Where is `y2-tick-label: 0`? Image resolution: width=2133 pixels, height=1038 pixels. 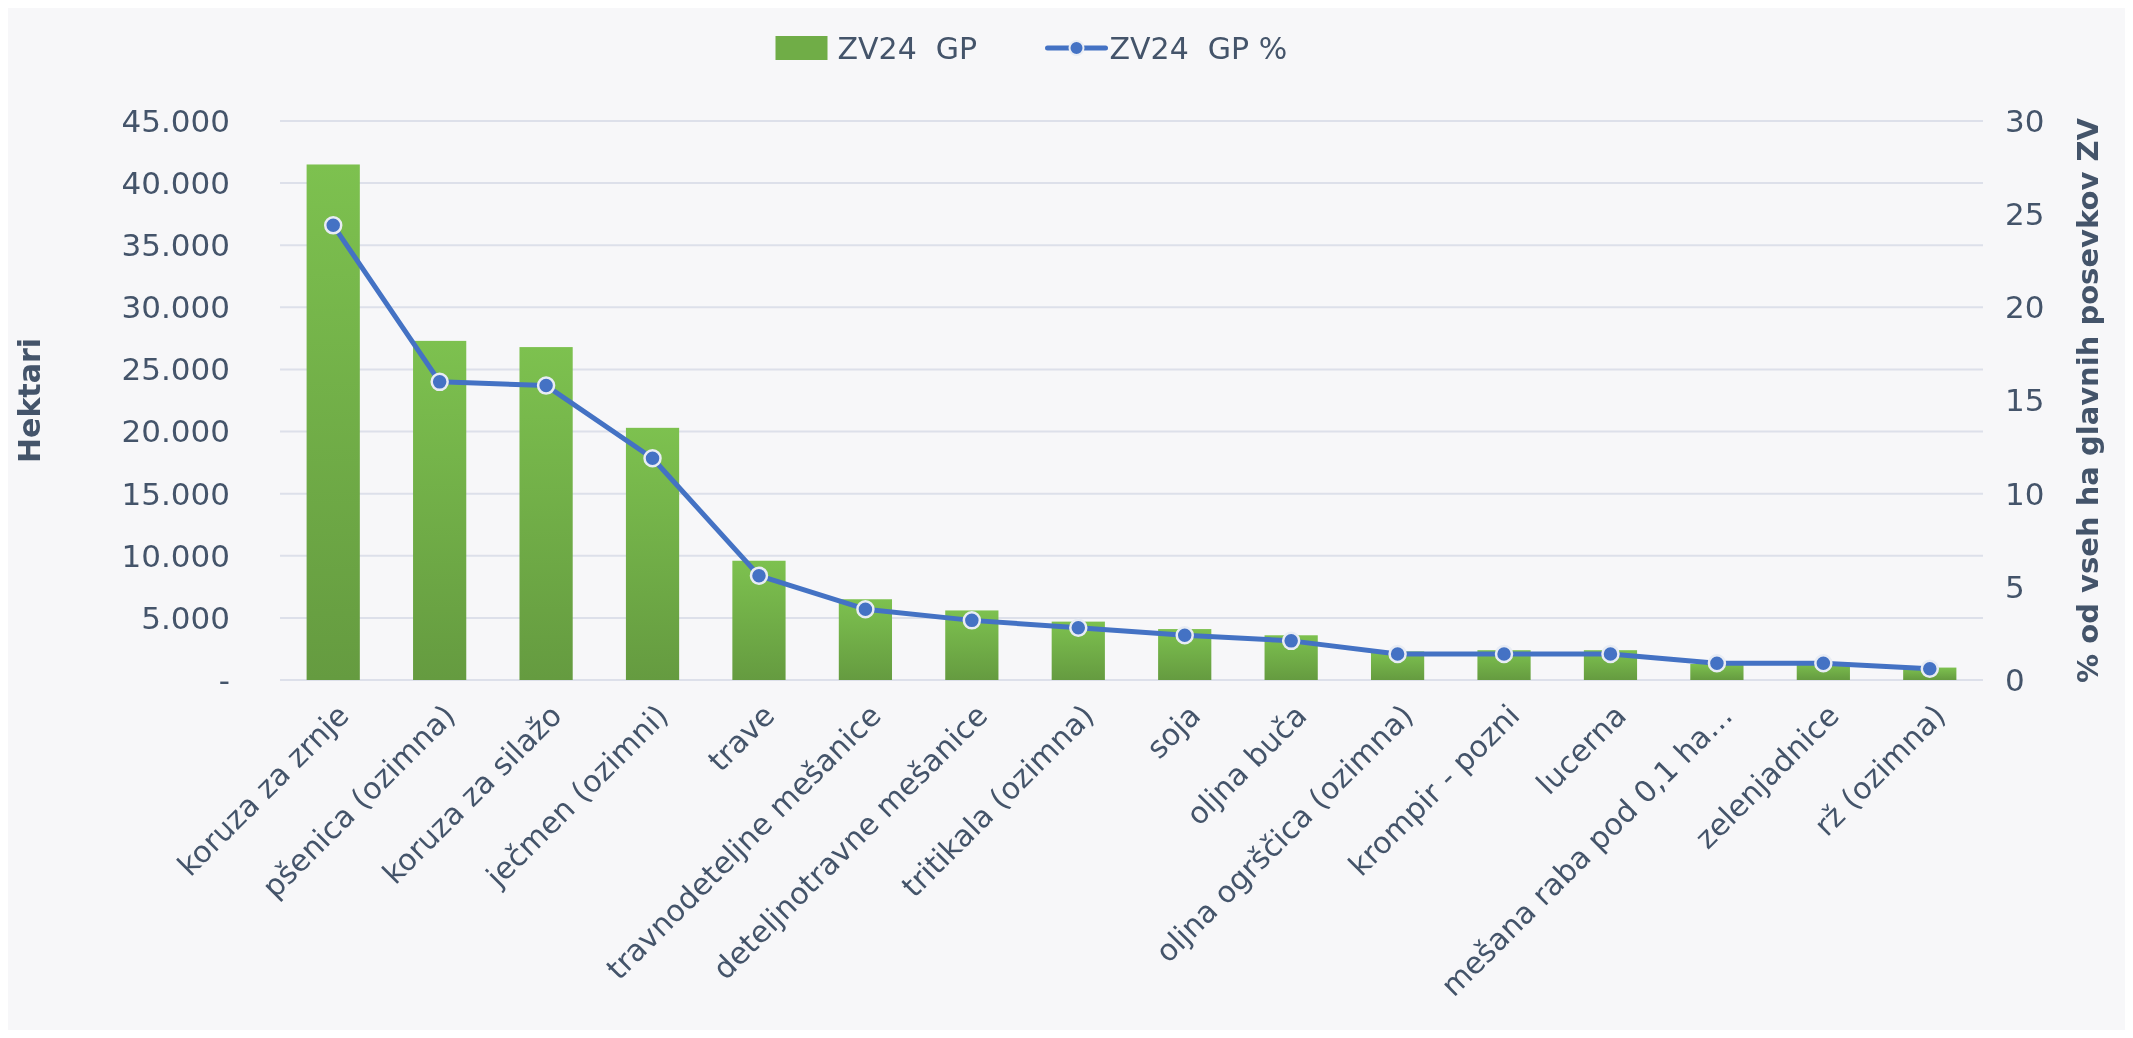 y2-tick-label: 0 is located at coordinates (2015, 679).